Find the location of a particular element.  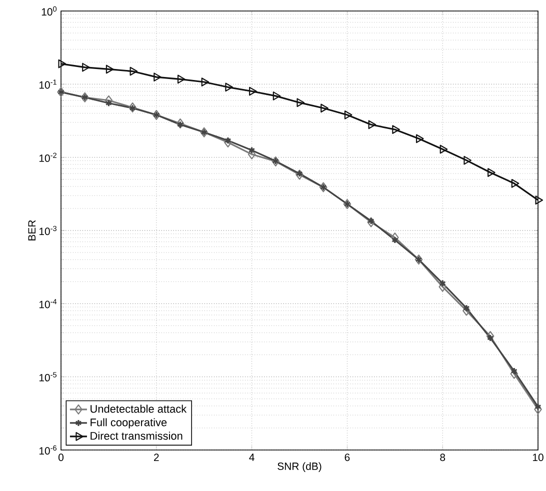

legend-label: Undetectable attack is located at coordinates (138, 408).